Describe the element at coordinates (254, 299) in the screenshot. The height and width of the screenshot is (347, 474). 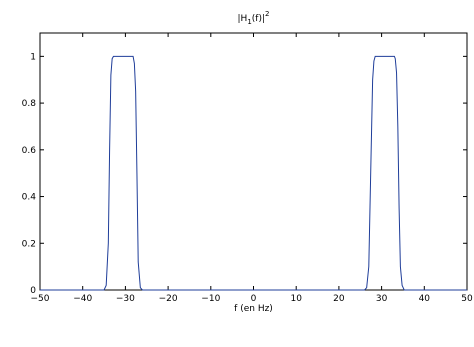
I see `x-tick-label: 0` at that location.